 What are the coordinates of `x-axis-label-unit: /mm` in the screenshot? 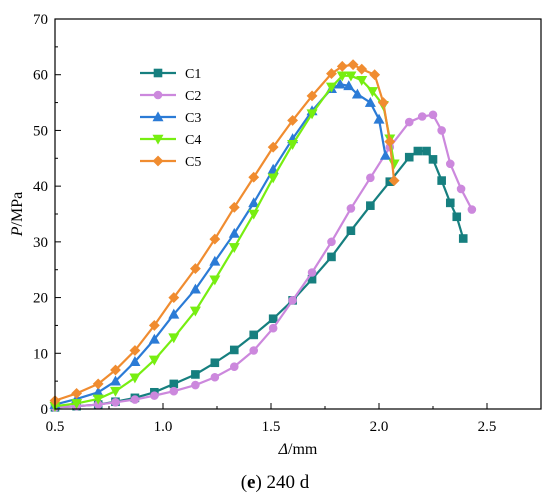 It's located at (303, 449).